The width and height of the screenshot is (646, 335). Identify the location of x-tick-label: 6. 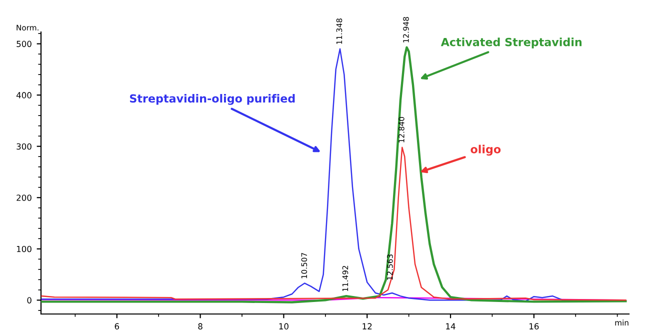
(117, 326).